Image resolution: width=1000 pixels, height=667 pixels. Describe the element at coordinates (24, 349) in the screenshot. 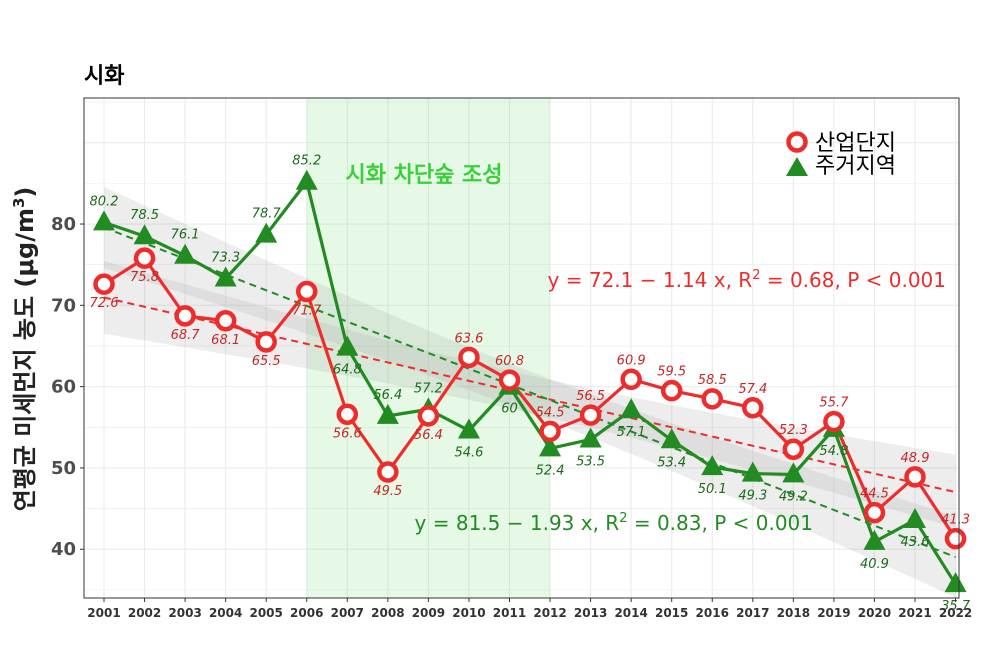

I see `y-axis-label: 연평균 미세먼지 농도 (μg/m3)` at that location.